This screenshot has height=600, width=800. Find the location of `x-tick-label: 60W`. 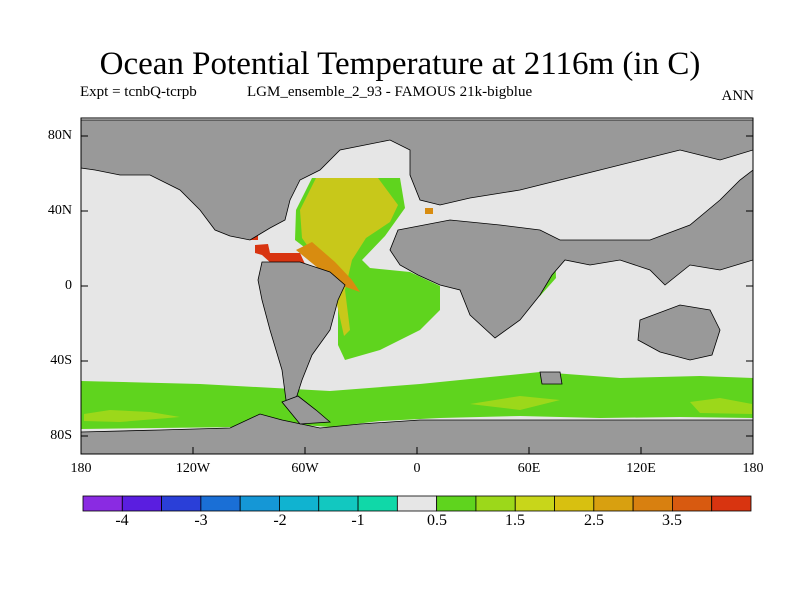

x-tick-label: 60W is located at coordinates (305, 468).